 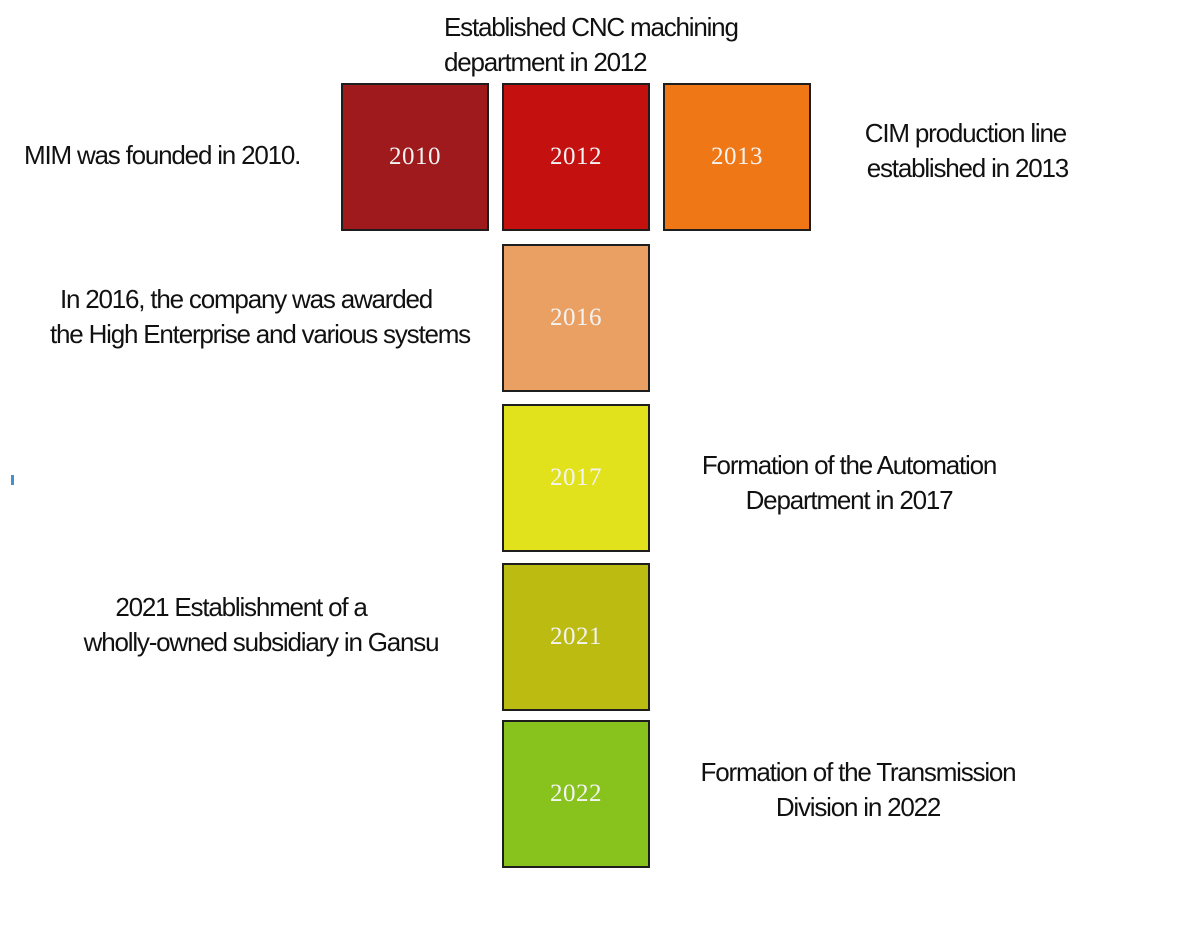 I want to click on year-label-2022: 2022, so click(x=576, y=793).